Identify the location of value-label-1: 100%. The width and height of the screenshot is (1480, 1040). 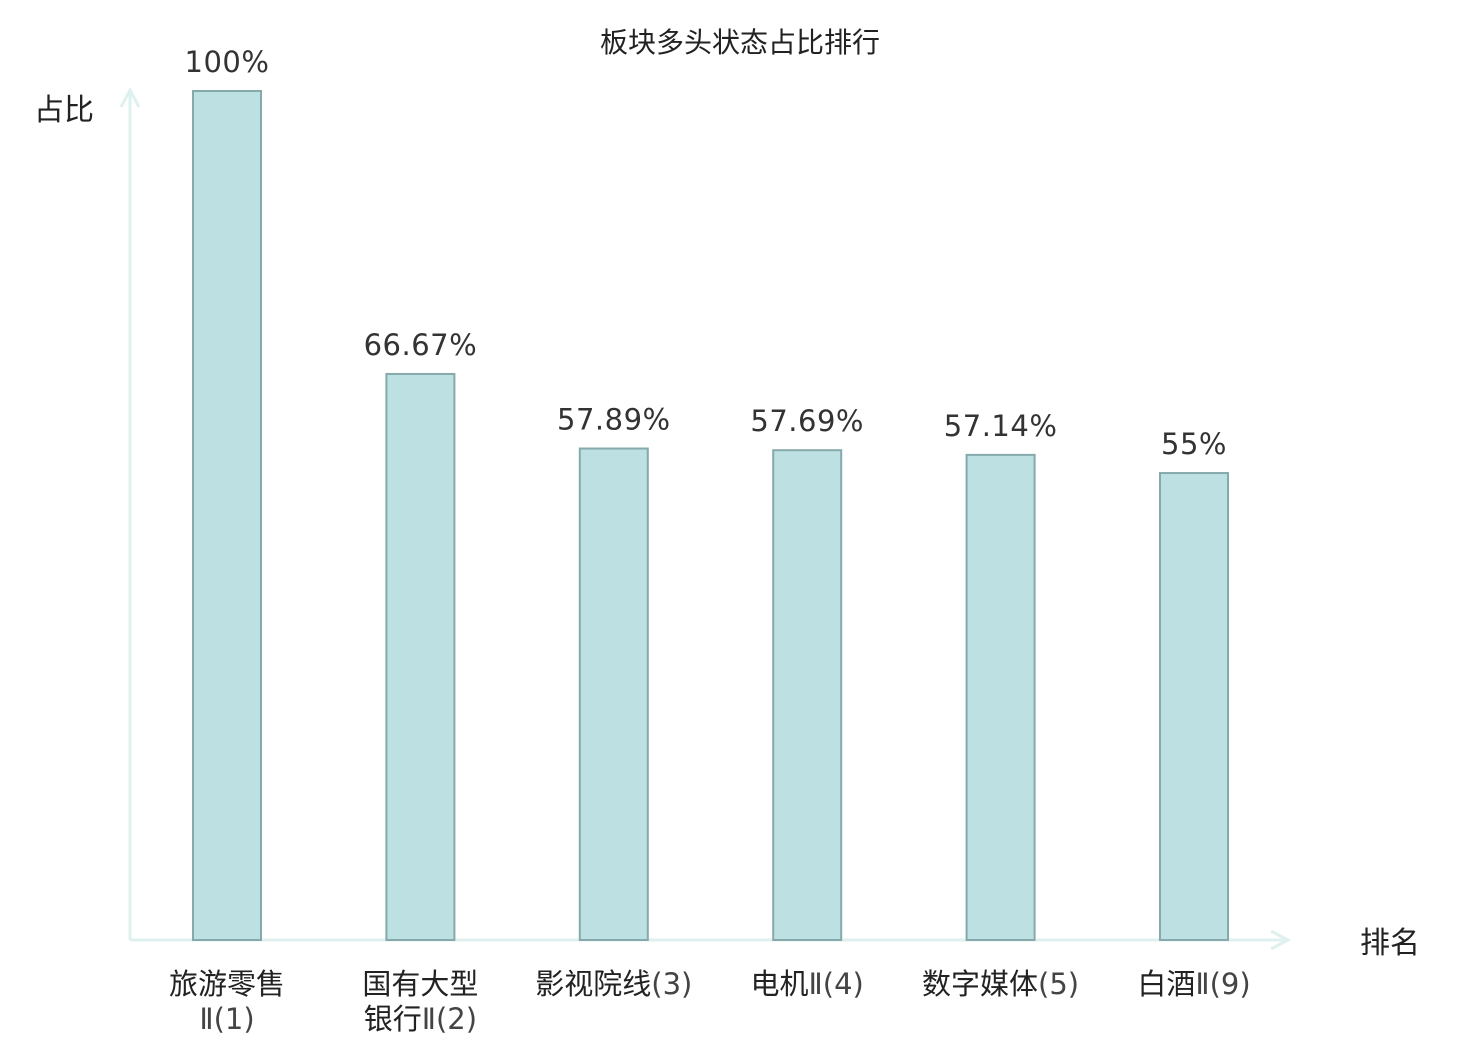
(227, 62).